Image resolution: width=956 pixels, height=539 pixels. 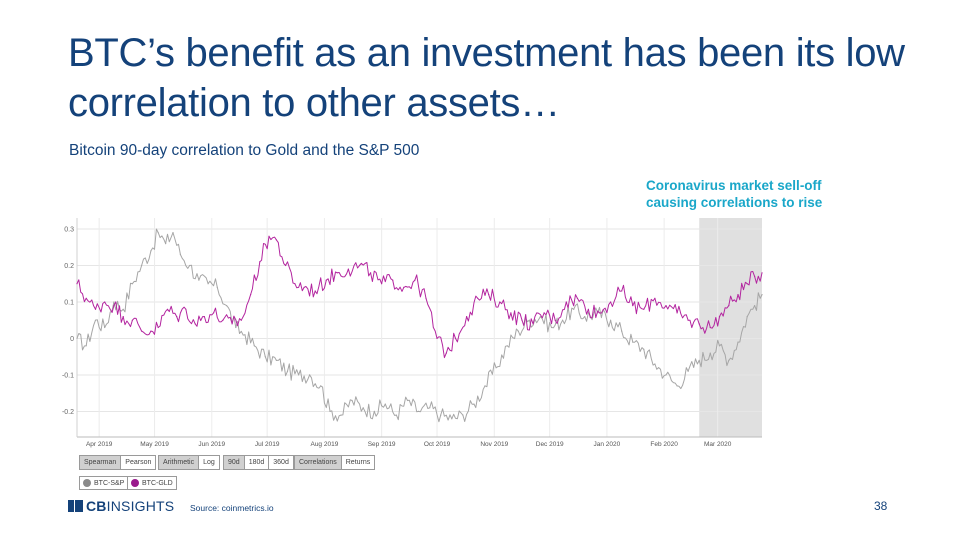 I want to click on y-tick-label: 0.3, so click(x=69, y=229).